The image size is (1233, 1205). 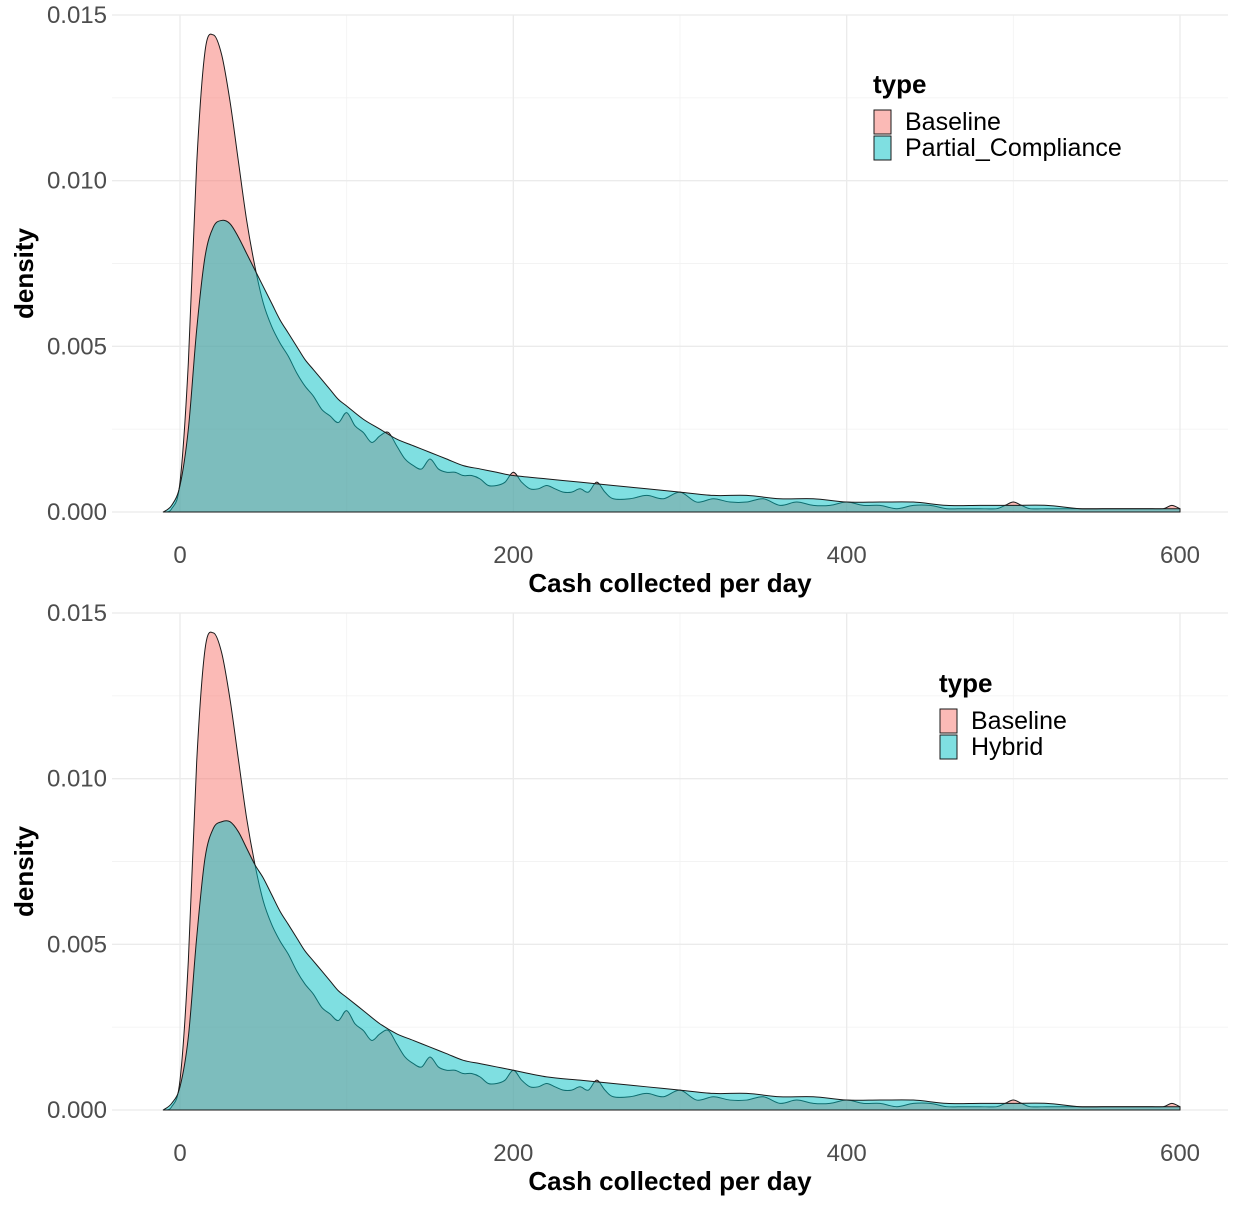 I want to click on legend-key-hybrid, so click(x=948, y=747).